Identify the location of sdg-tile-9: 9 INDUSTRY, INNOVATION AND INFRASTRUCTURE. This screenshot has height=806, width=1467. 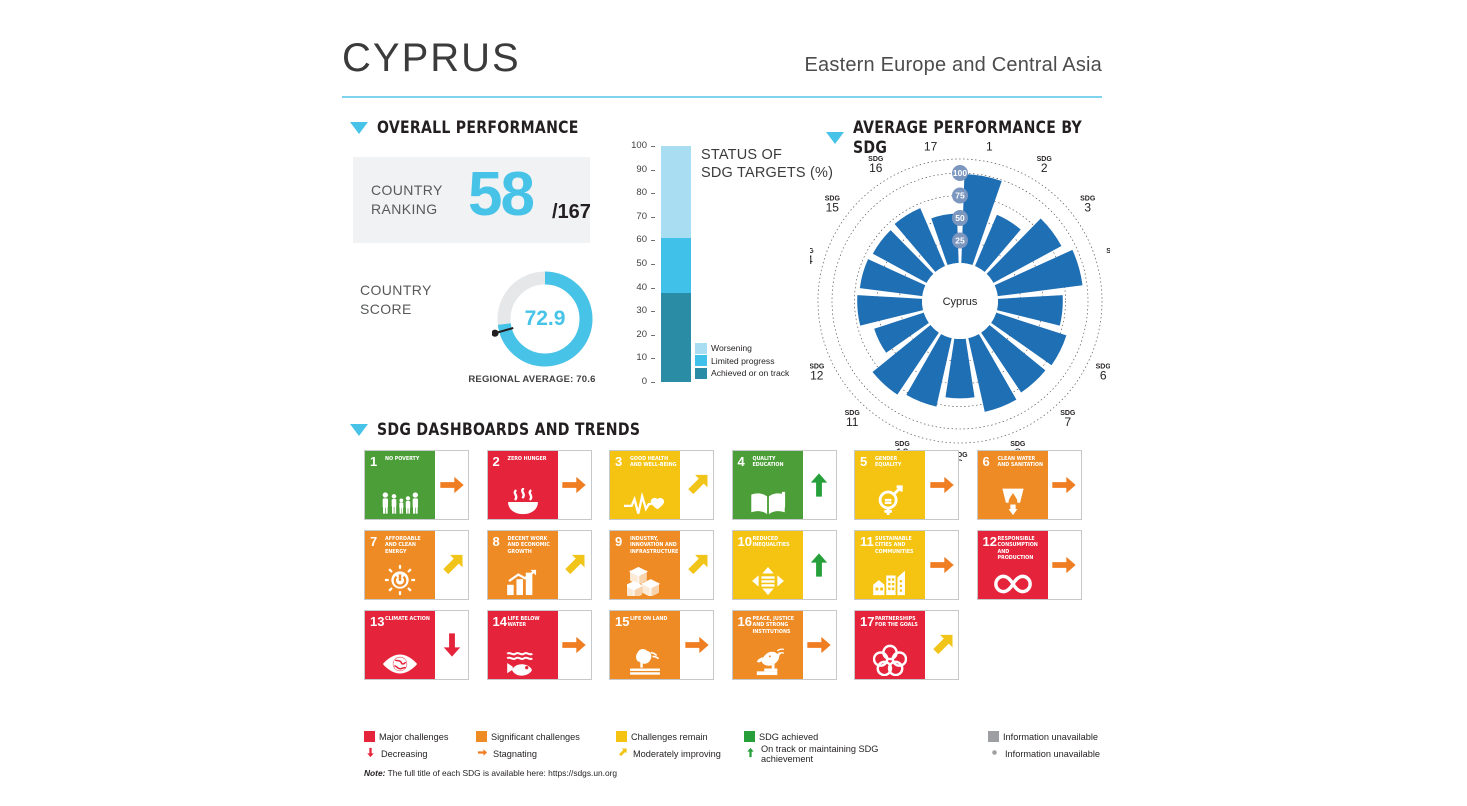
(661, 565).